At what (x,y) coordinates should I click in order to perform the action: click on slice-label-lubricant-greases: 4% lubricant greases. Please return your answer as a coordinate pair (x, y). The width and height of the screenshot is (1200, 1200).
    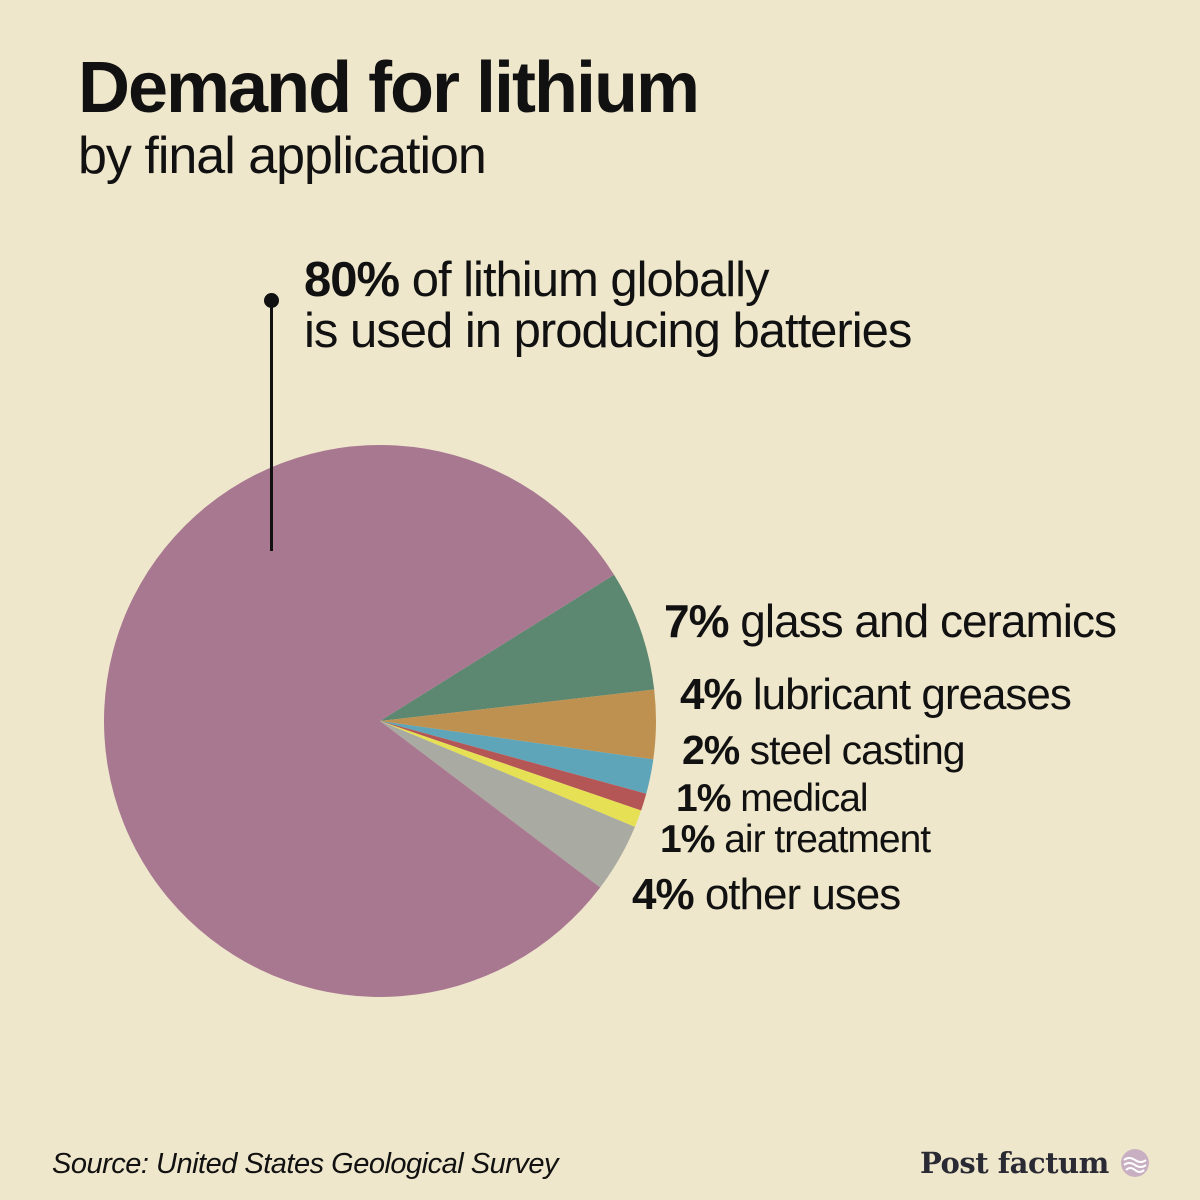
    Looking at the image, I should click on (876, 694).